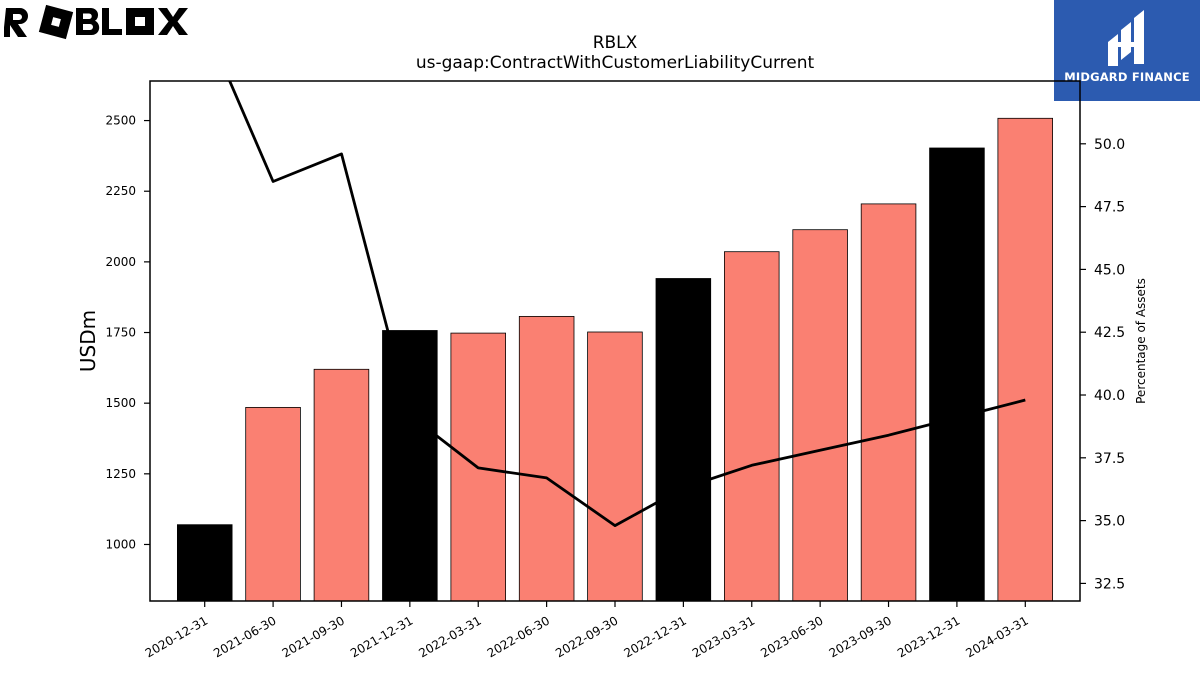  Describe the element at coordinates (449, 636) in the screenshot. I see `x-tick-label: 2022-03-31` at that location.